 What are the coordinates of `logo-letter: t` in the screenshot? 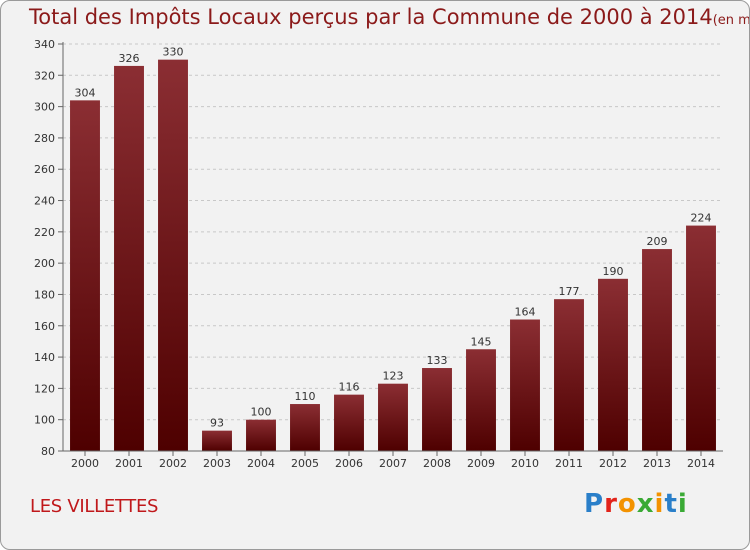 It's located at (671, 504).